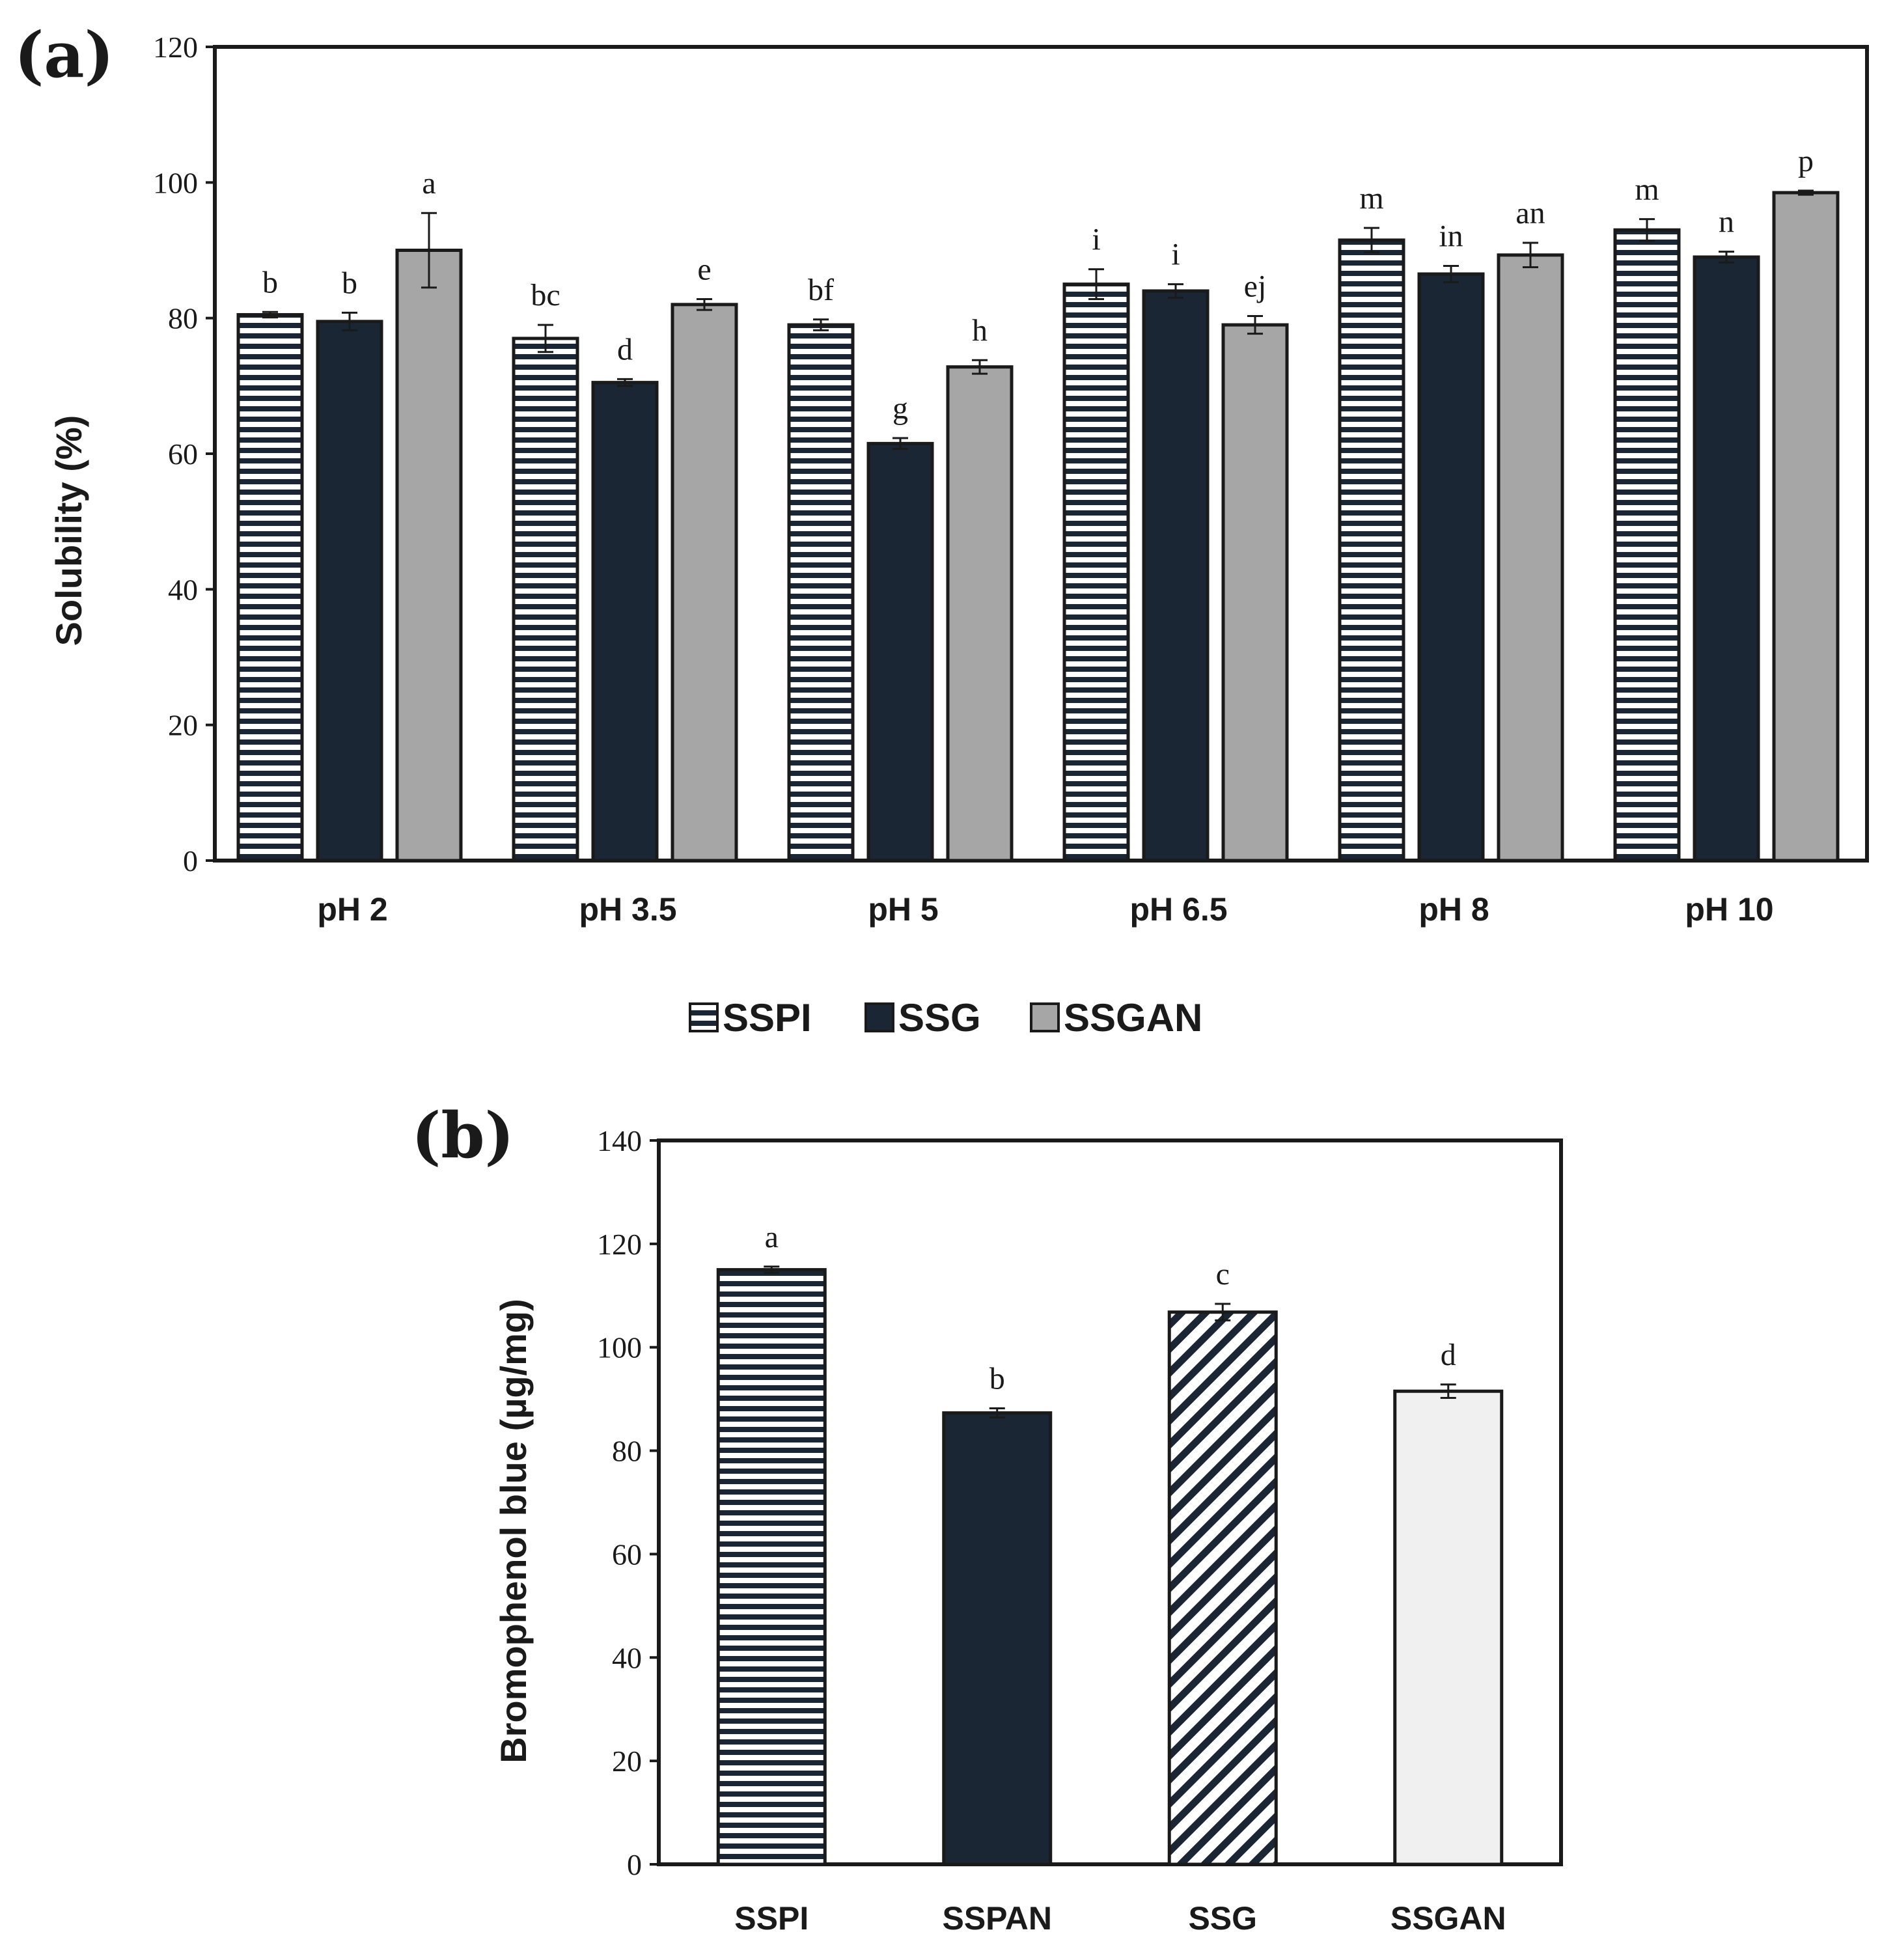 Image resolution: width=1895 pixels, height=1960 pixels. Describe the element at coordinates (1371, 198) in the screenshot. I see `significance-letter-a-4-0: m` at that location.